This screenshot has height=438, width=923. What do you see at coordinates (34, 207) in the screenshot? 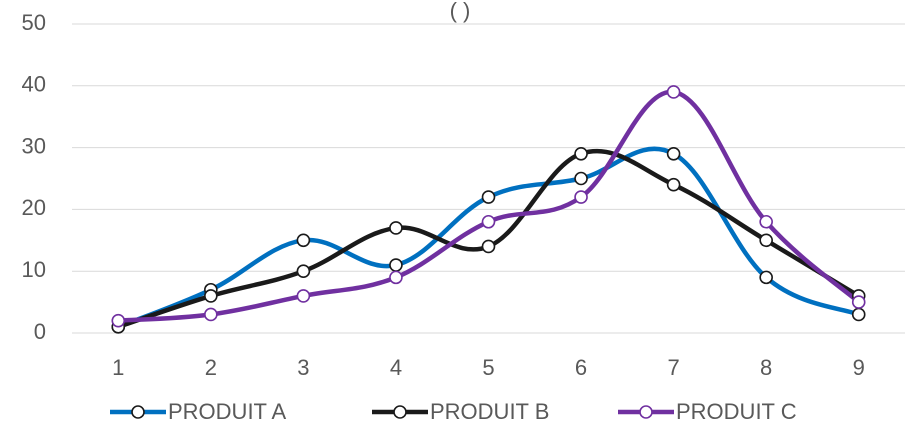
I see `y-tick-label: 20` at bounding box center [34, 207].